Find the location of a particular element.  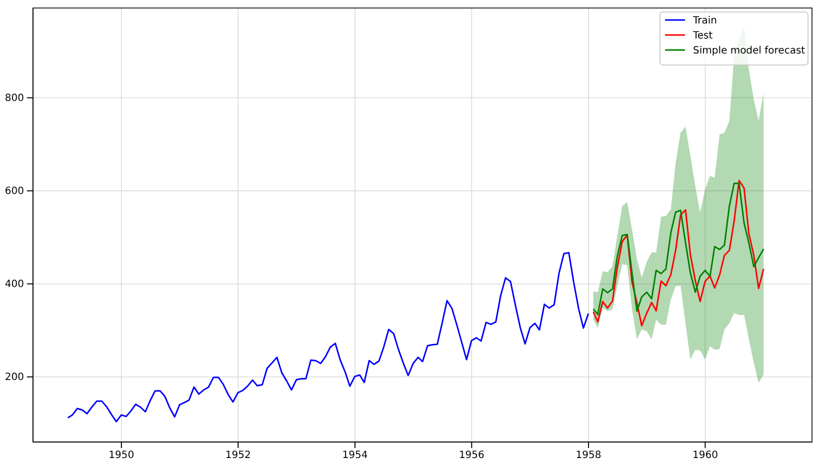

x-tick-label: 1958 is located at coordinates (589, 456).